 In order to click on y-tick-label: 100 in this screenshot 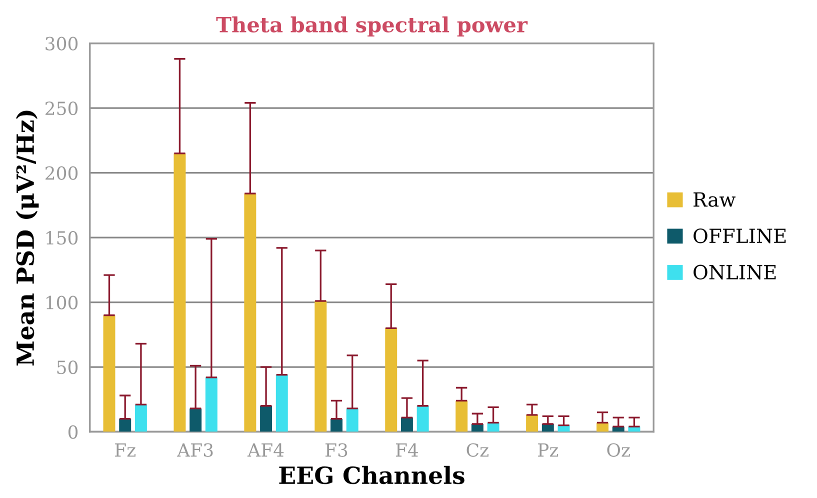, I will do `click(62, 303)`.